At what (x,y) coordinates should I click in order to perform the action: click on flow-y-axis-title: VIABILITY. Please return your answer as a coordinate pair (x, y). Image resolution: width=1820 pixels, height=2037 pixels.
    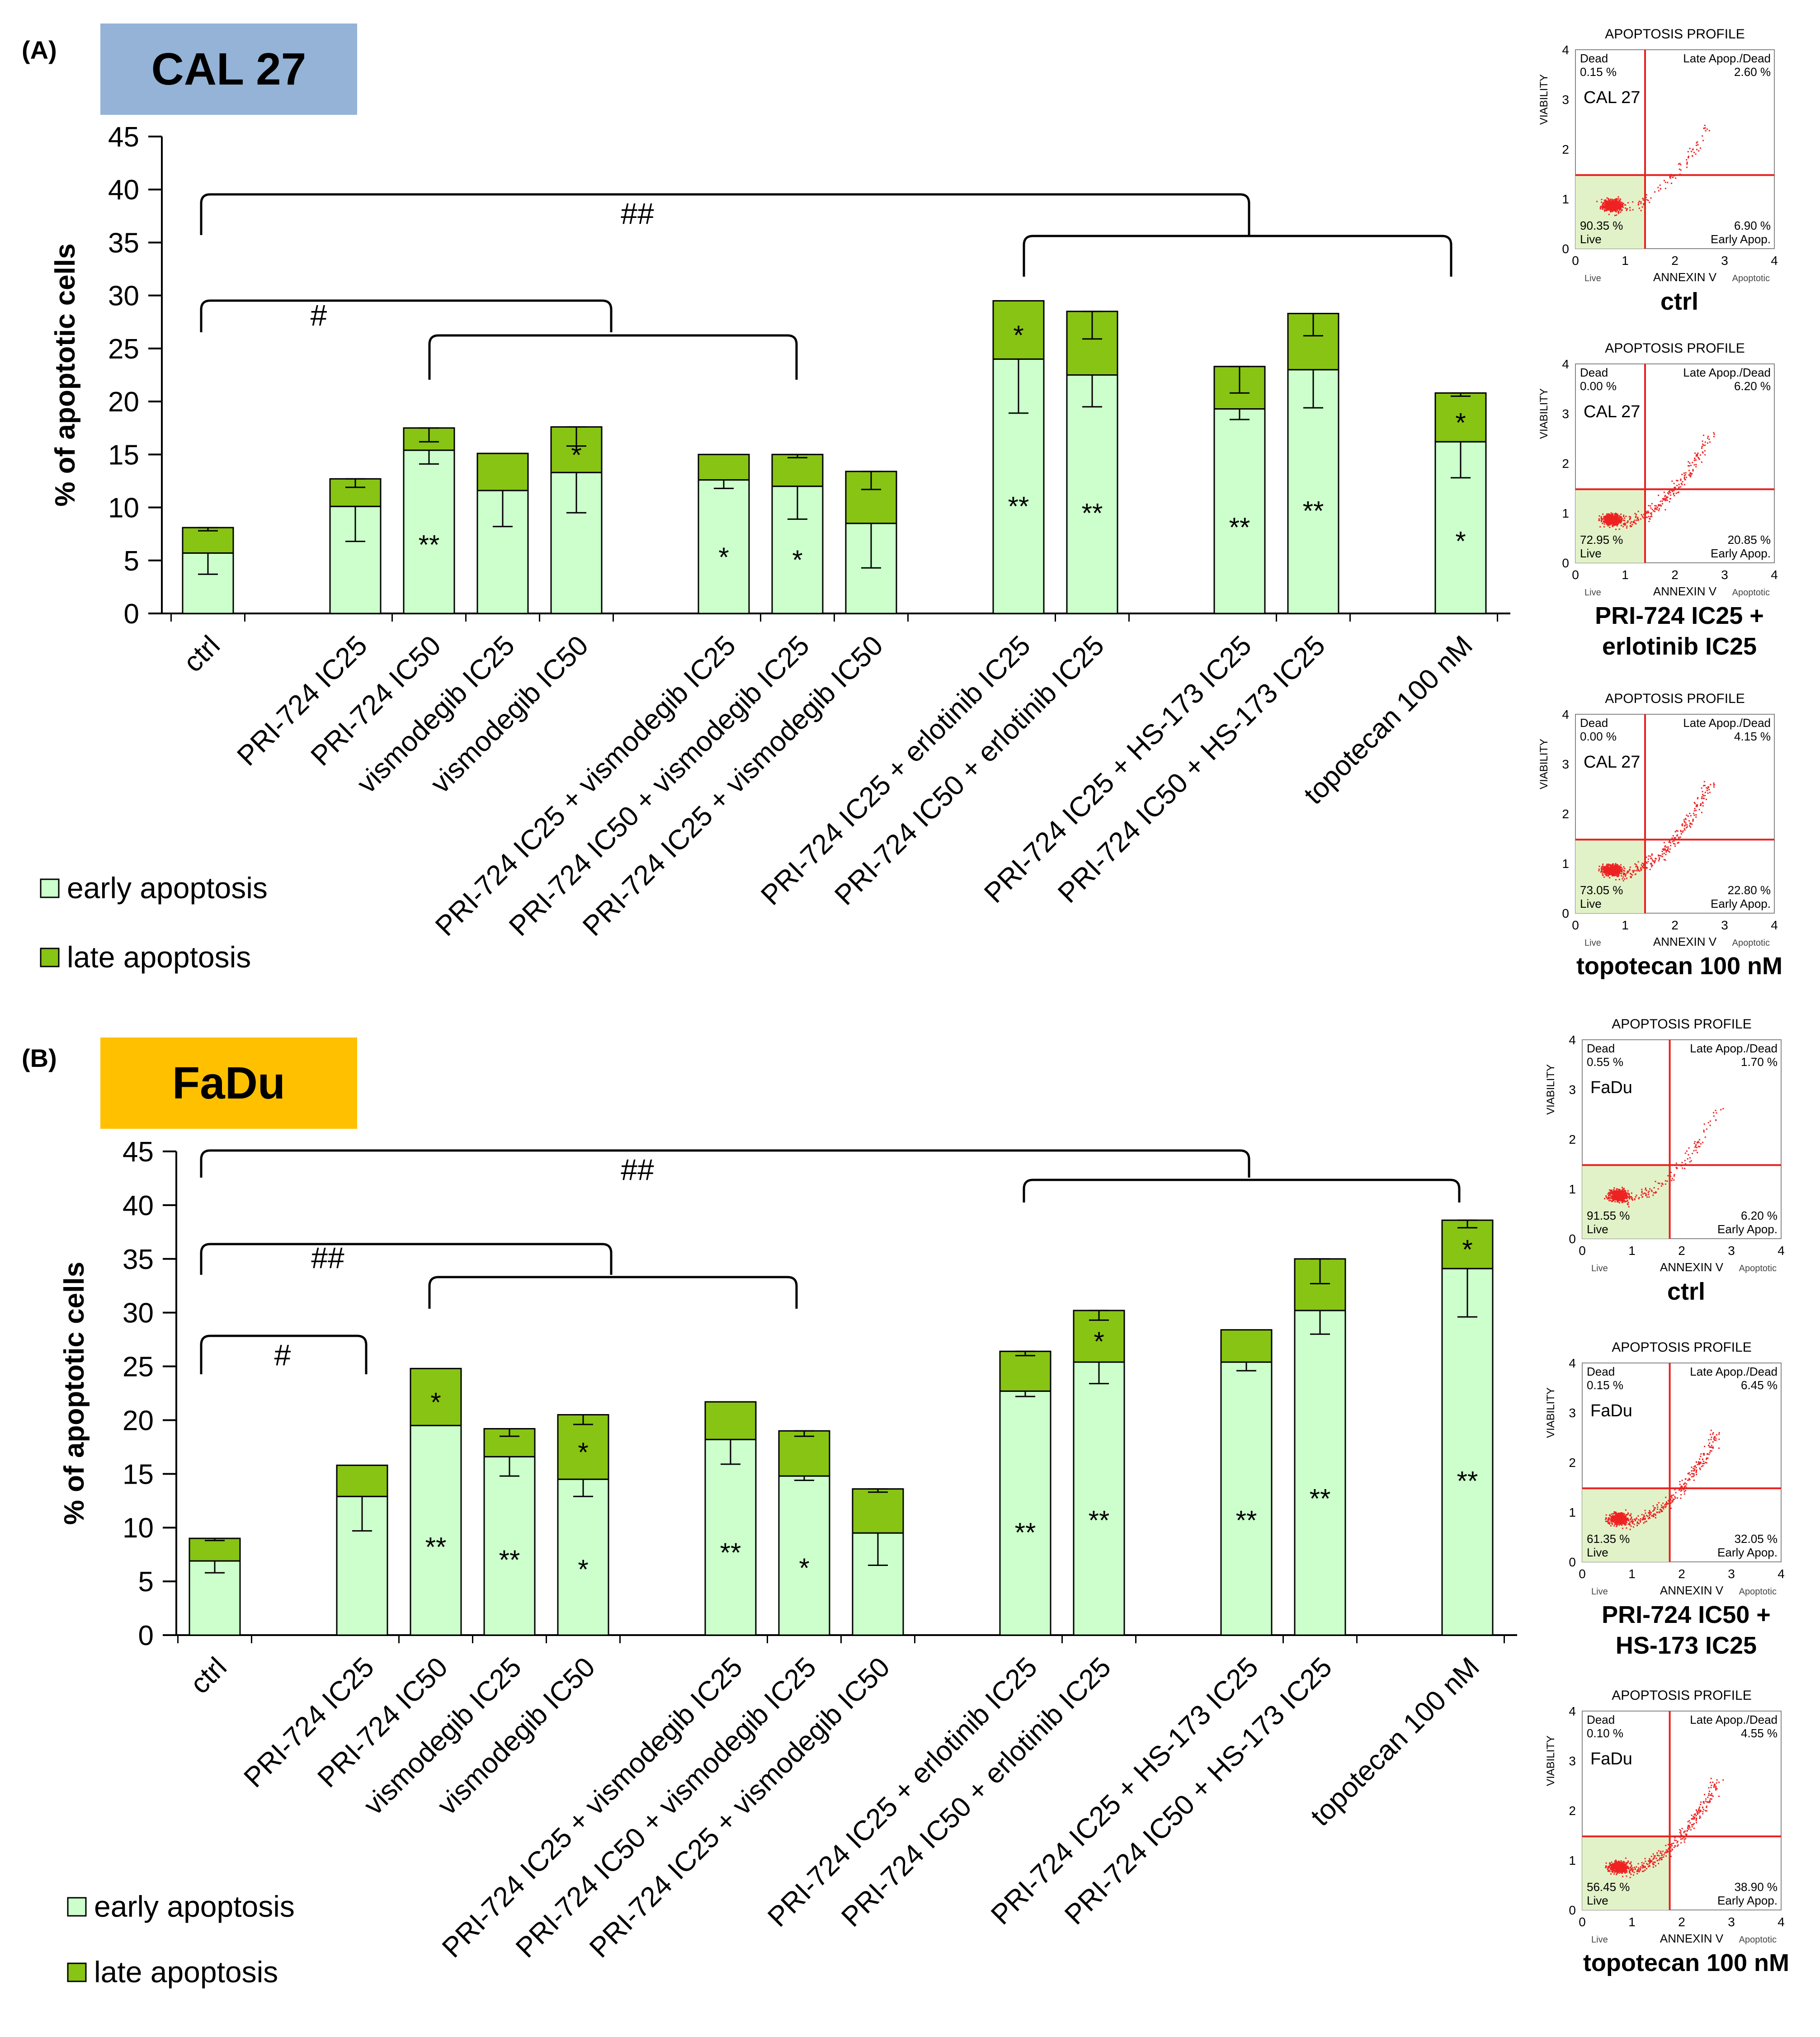
    Looking at the image, I should click on (1544, 99).